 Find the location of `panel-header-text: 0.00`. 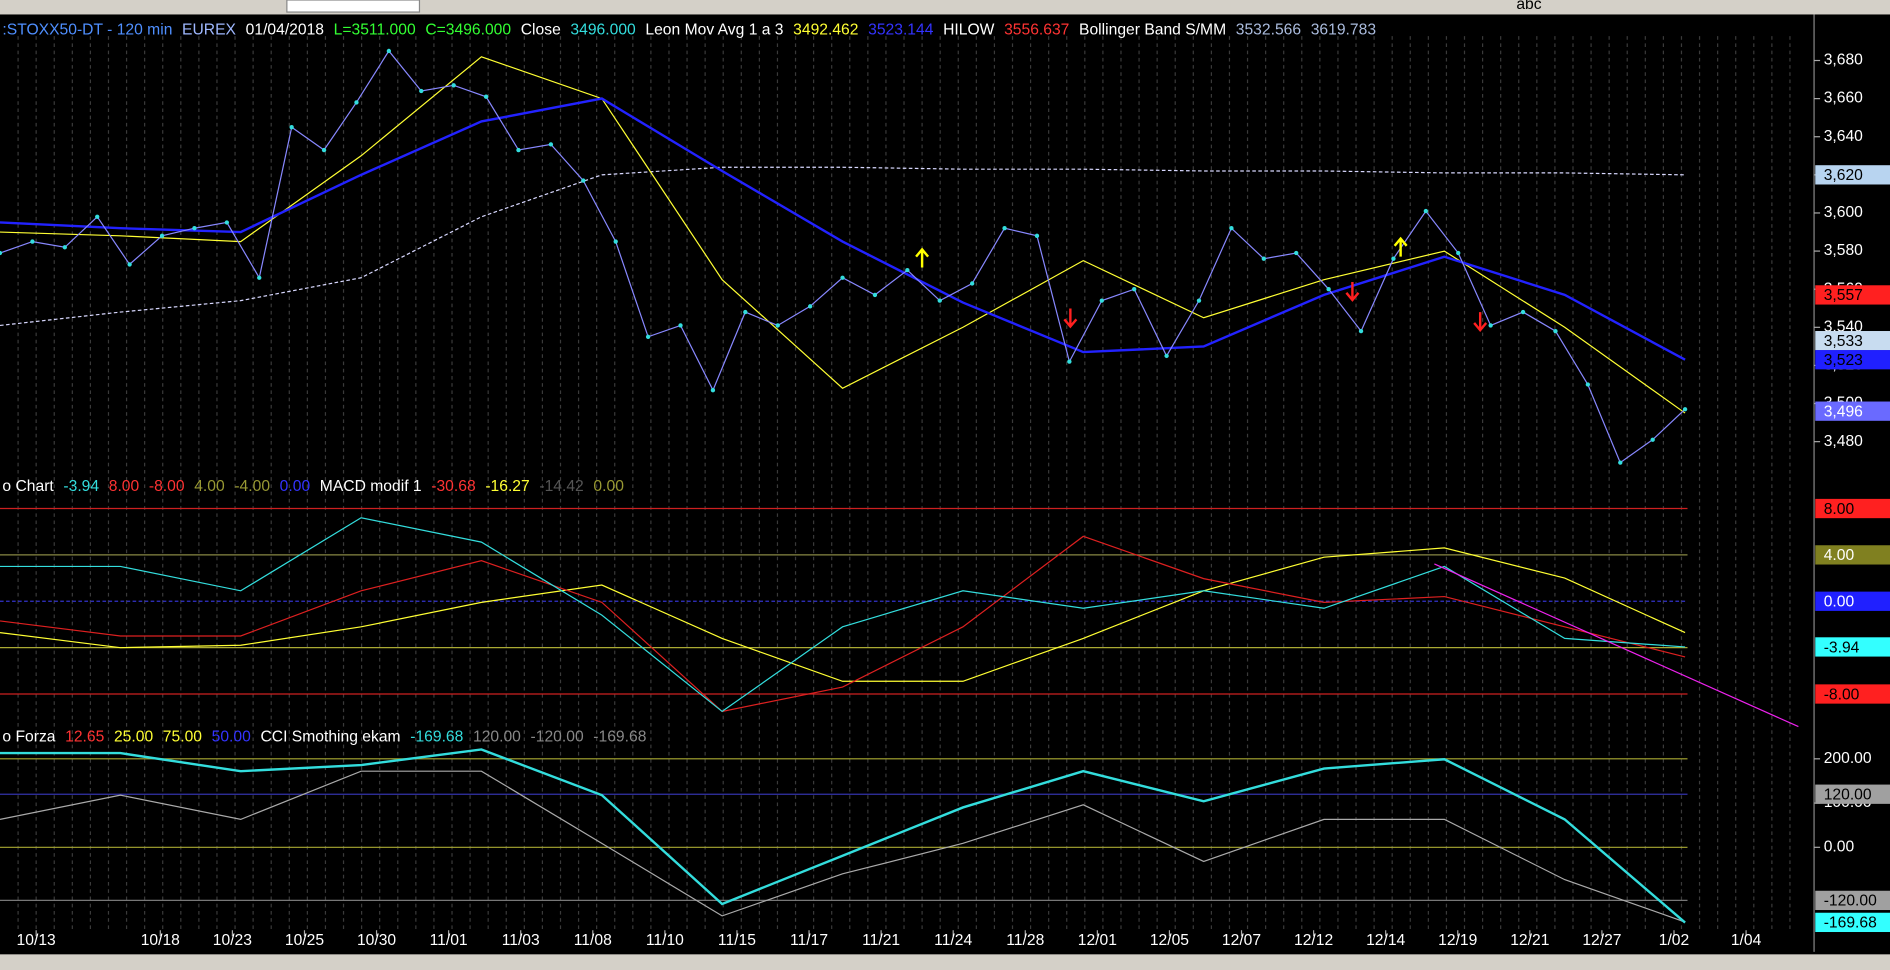

panel-header-text: 0.00 is located at coordinates (608, 486).